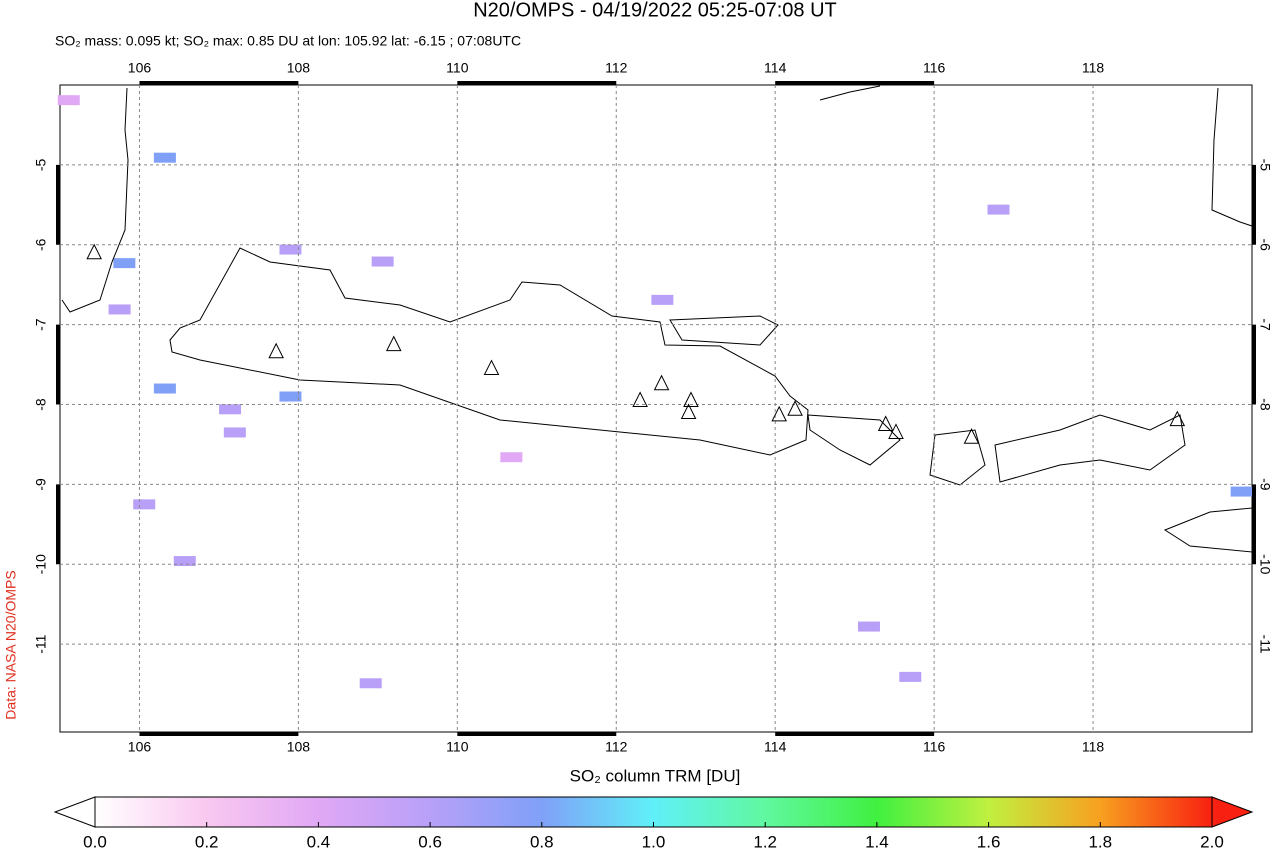 This screenshot has width=1272, height=858. What do you see at coordinates (957, 457) in the screenshot?
I see `lombok-coast` at bounding box center [957, 457].